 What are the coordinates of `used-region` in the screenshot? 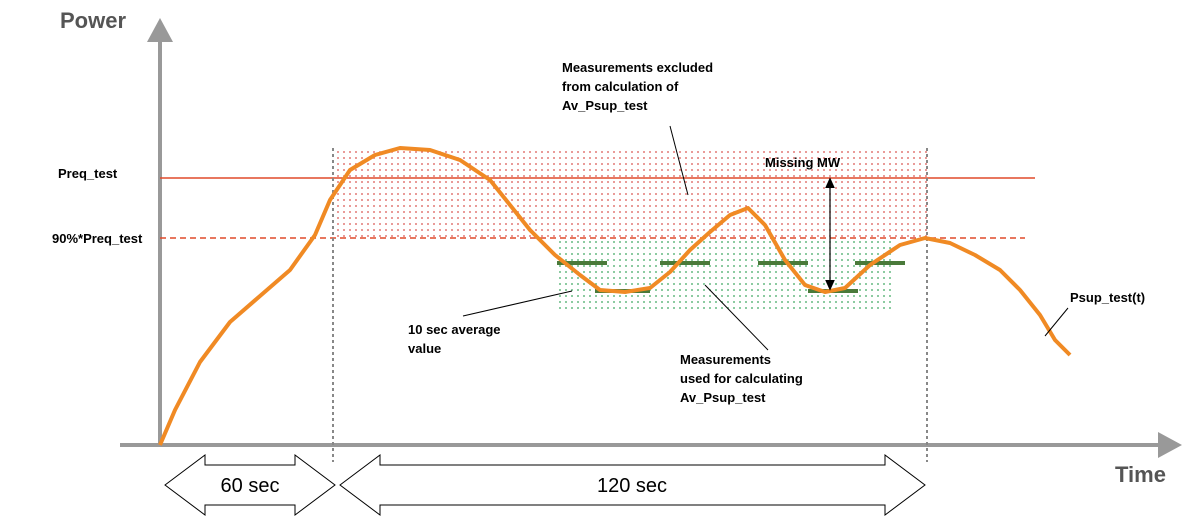 It's located at (724, 275).